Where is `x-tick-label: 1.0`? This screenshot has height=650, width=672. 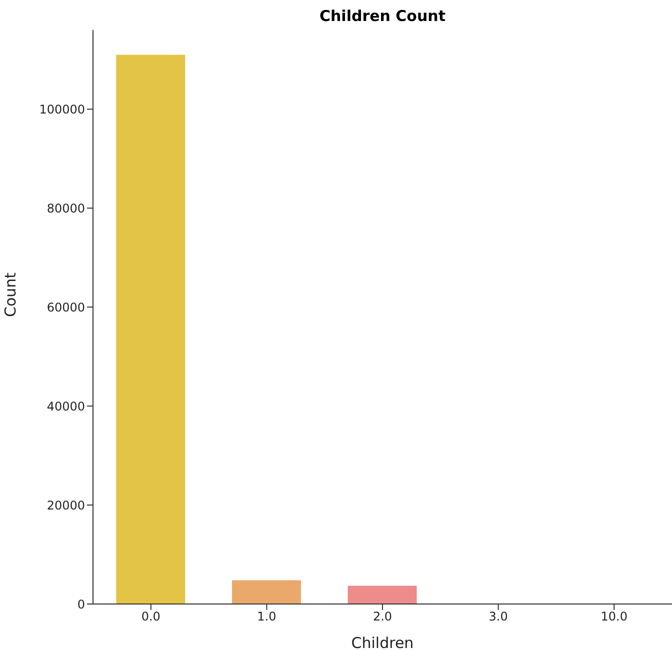
x-tick-label: 1.0 is located at coordinates (266, 617).